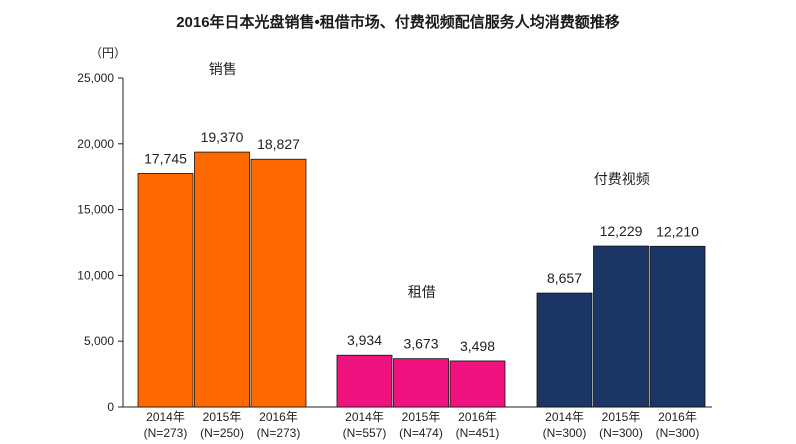 The width and height of the screenshot is (796, 444). What do you see at coordinates (365, 433) in the screenshot?
I see `x-category-n: (N=557)` at bounding box center [365, 433].